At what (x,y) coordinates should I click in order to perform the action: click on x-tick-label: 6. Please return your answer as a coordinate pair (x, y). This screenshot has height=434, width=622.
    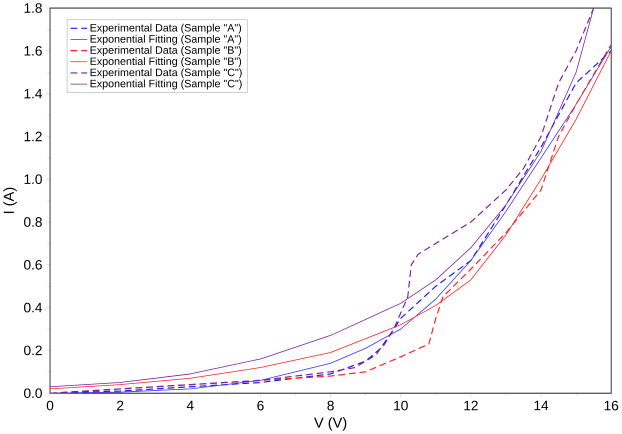
    Looking at the image, I should click on (260, 405).